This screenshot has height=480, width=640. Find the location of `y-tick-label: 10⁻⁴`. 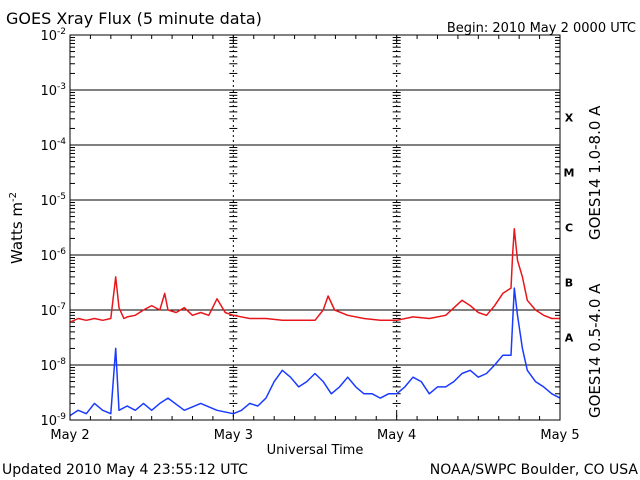

y-tick-label: 10⁻⁴ is located at coordinates (53, 145).